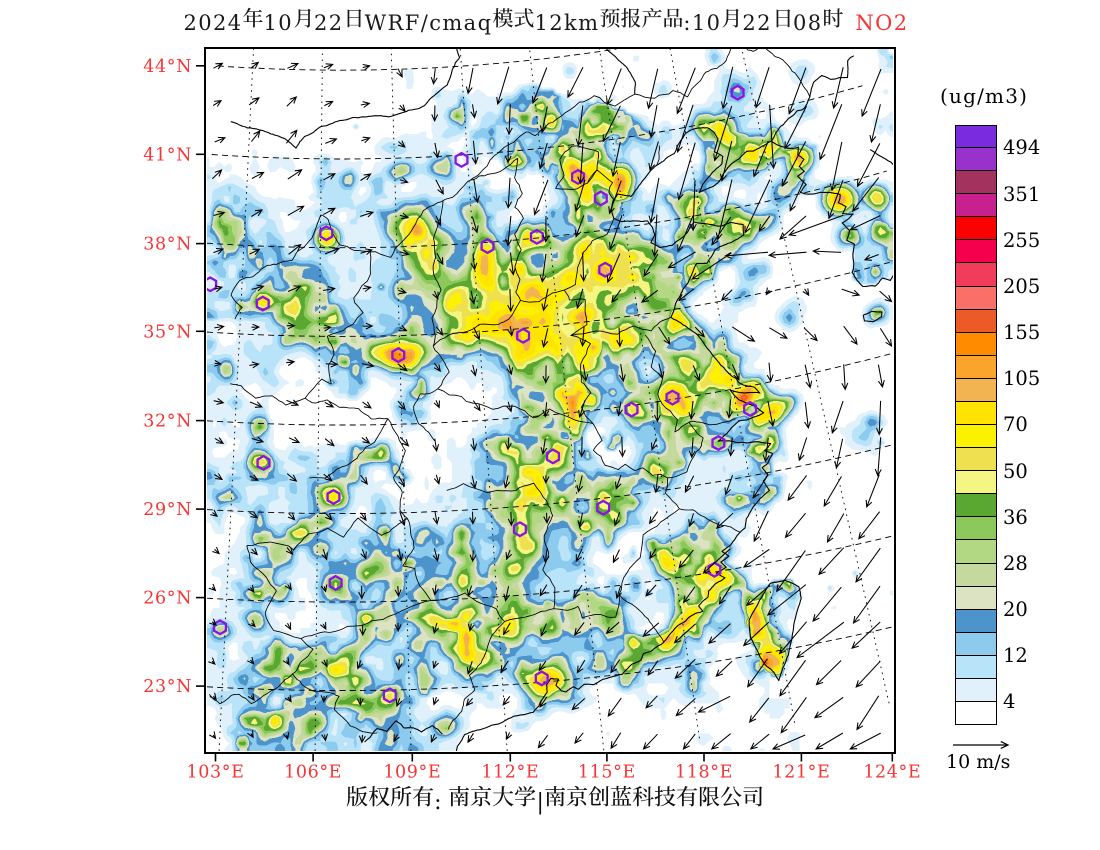 The image size is (1100, 850). Describe the element at coordinates (389, 695) in the screenshot. I see `city-marker-Nanning` at that location.